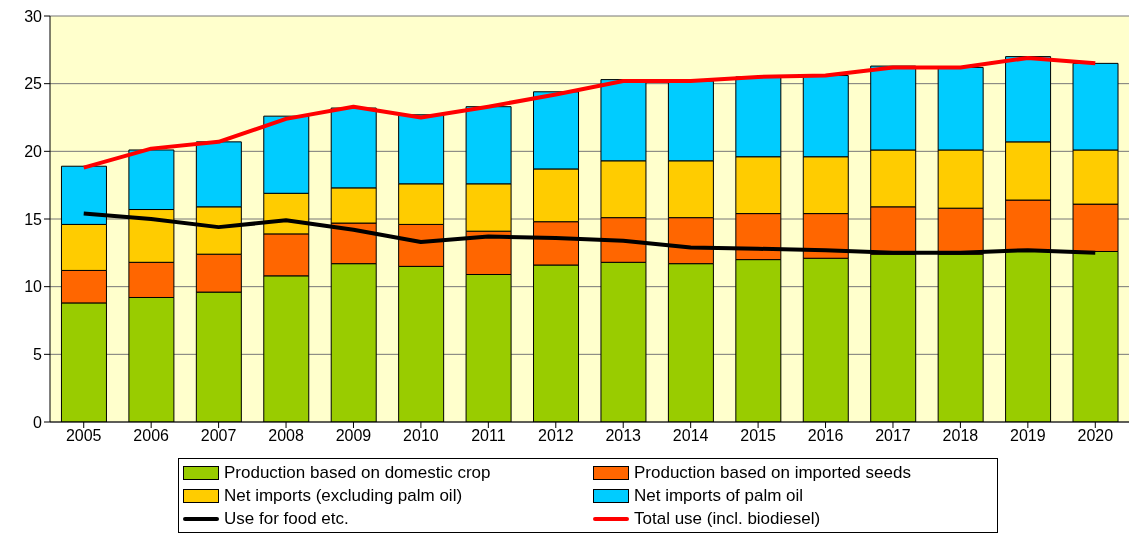 This screenshot has width=1133, height=544. Describe the element at coordinates (38, 422) in the screenshot. I see `y-tick-label: 0` at that location.